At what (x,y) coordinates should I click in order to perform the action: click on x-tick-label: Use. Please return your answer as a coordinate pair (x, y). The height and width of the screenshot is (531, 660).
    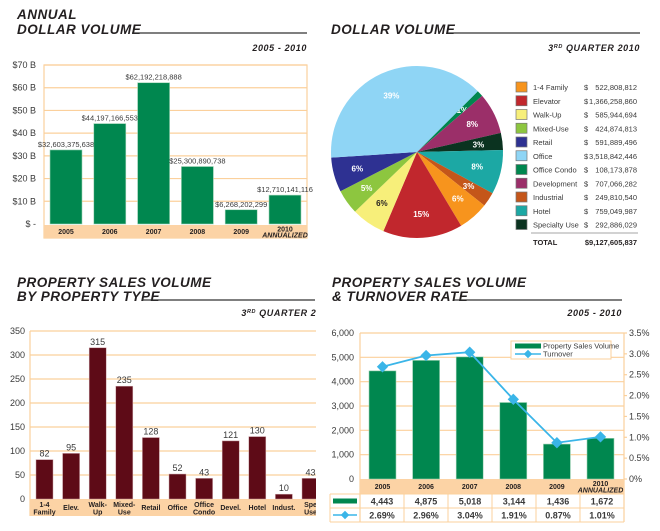
    Looking at the image, I should click on (124, 513).